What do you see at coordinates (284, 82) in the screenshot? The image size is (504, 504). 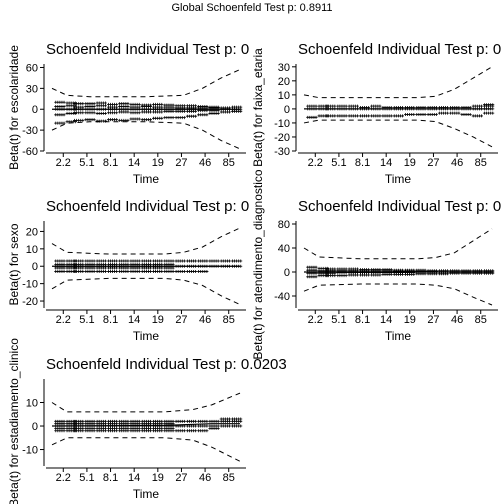 I see `y-tick-label: 20` at bounding box center [284, 82].